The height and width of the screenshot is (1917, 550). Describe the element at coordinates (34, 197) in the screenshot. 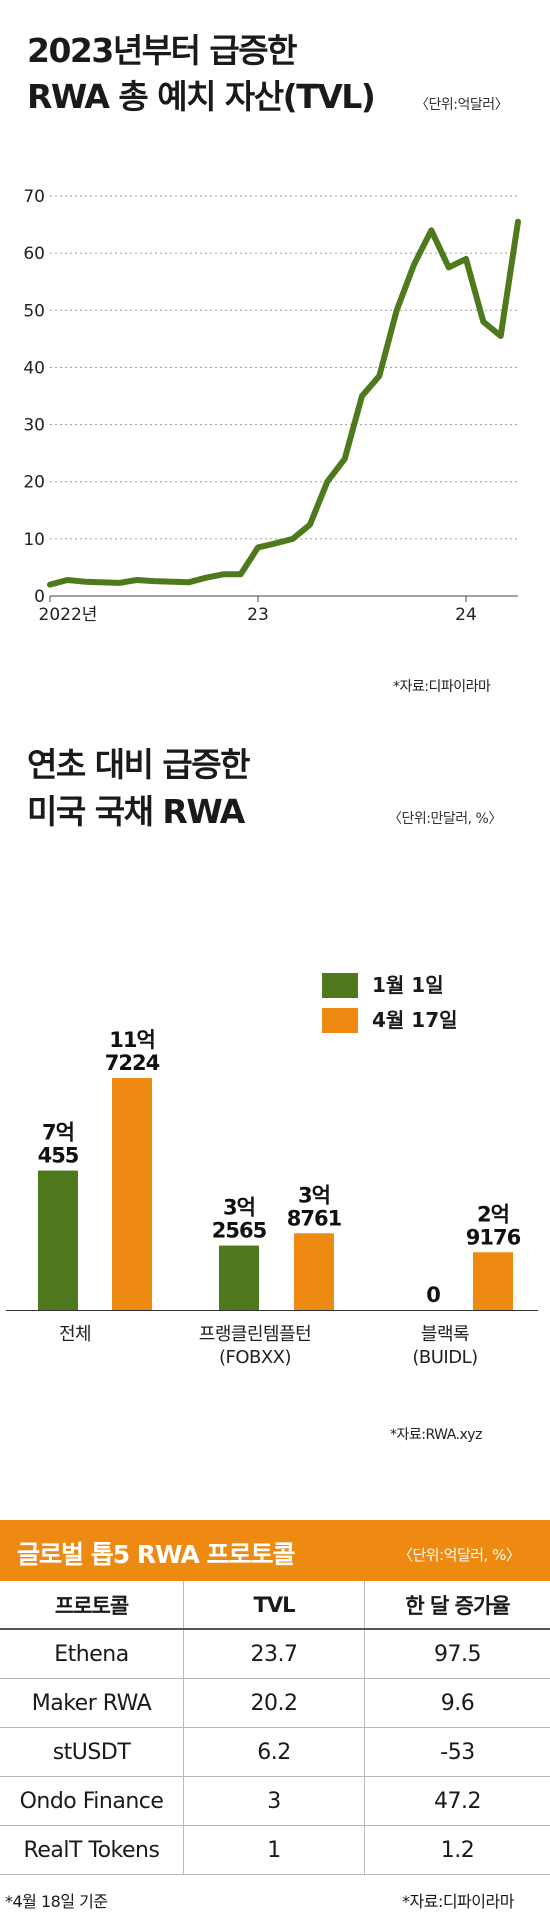

I see `y-tick-label: 70` at that location.